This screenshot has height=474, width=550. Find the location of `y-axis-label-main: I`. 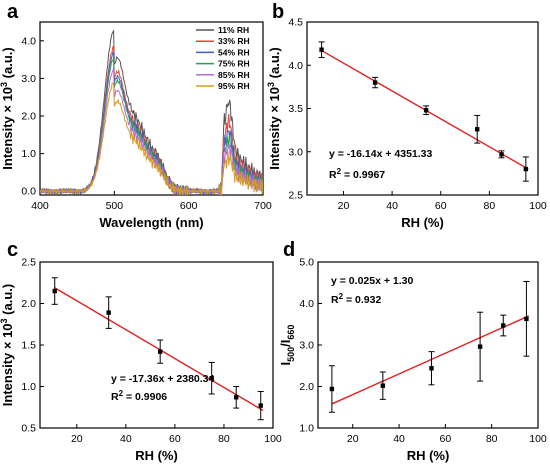

y-axis-label-main: I is located at coordinates (285, 364).